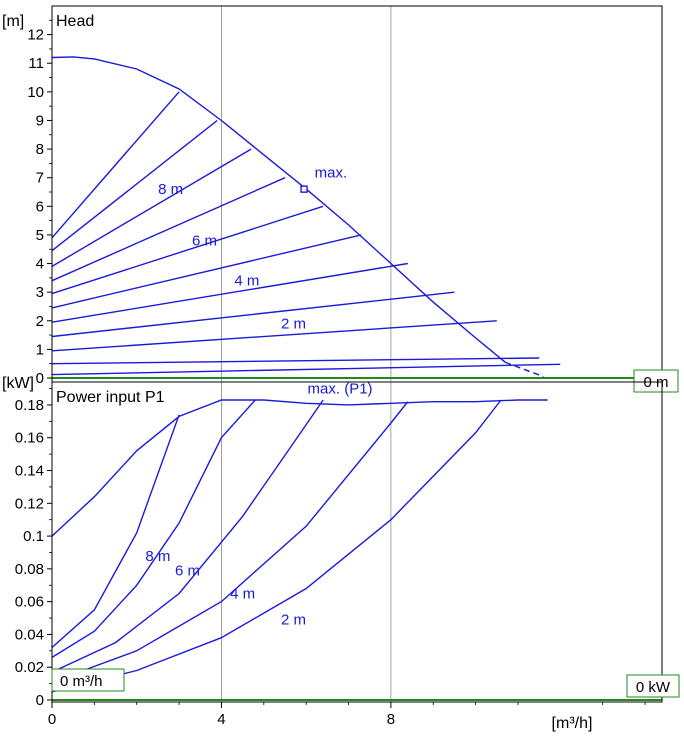 This screenshot has height=738, width=684. What do you see at coordinates (29, 503) in the screenshot?
I see `power-y-tick-label: 0.12` at bounding box center [29, 503].